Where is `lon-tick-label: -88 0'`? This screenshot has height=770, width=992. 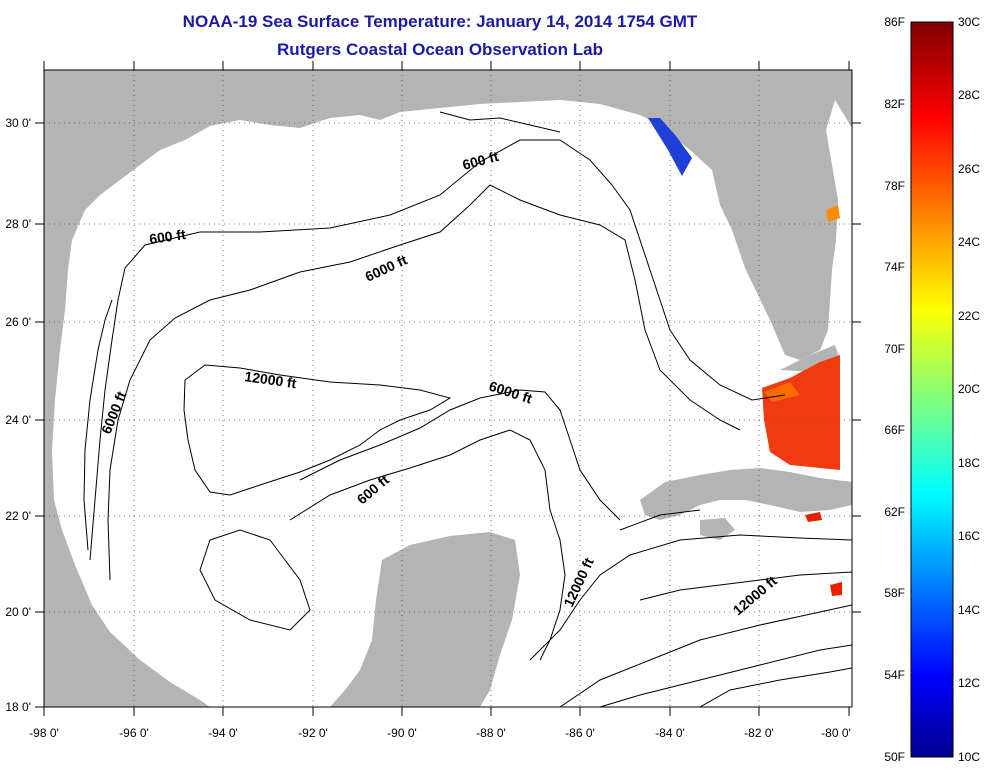
lon-tick-label: -88 0' is located at coordinates (491, 733).